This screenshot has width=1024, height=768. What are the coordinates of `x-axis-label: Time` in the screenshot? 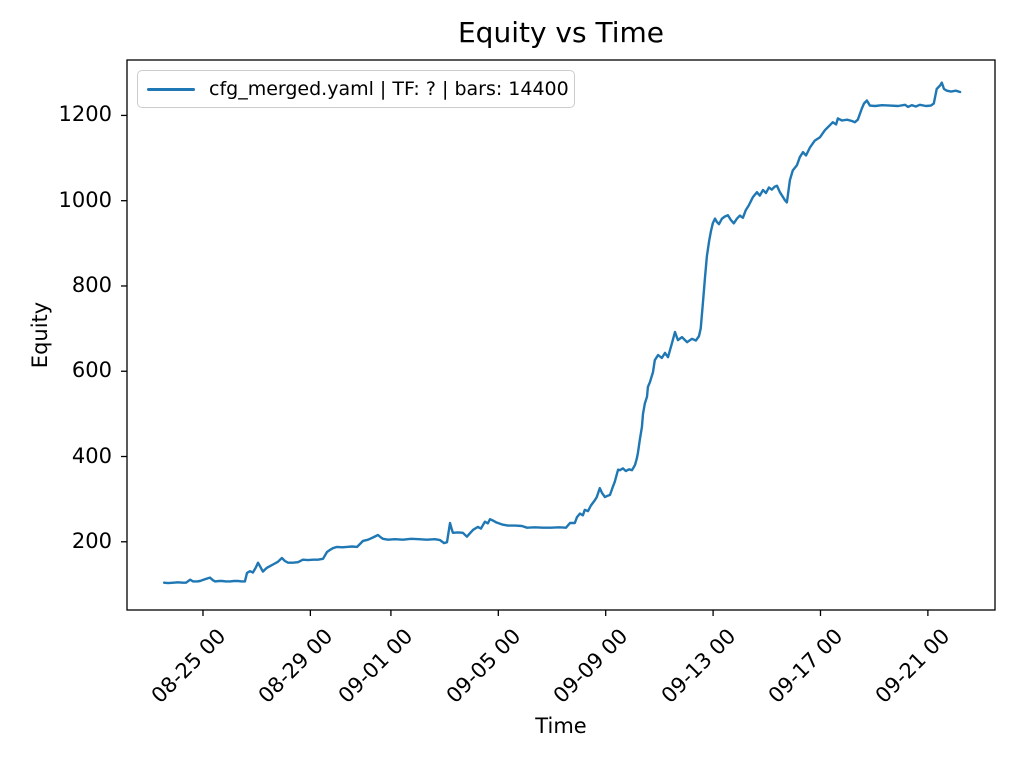 It's located at (561, 726).